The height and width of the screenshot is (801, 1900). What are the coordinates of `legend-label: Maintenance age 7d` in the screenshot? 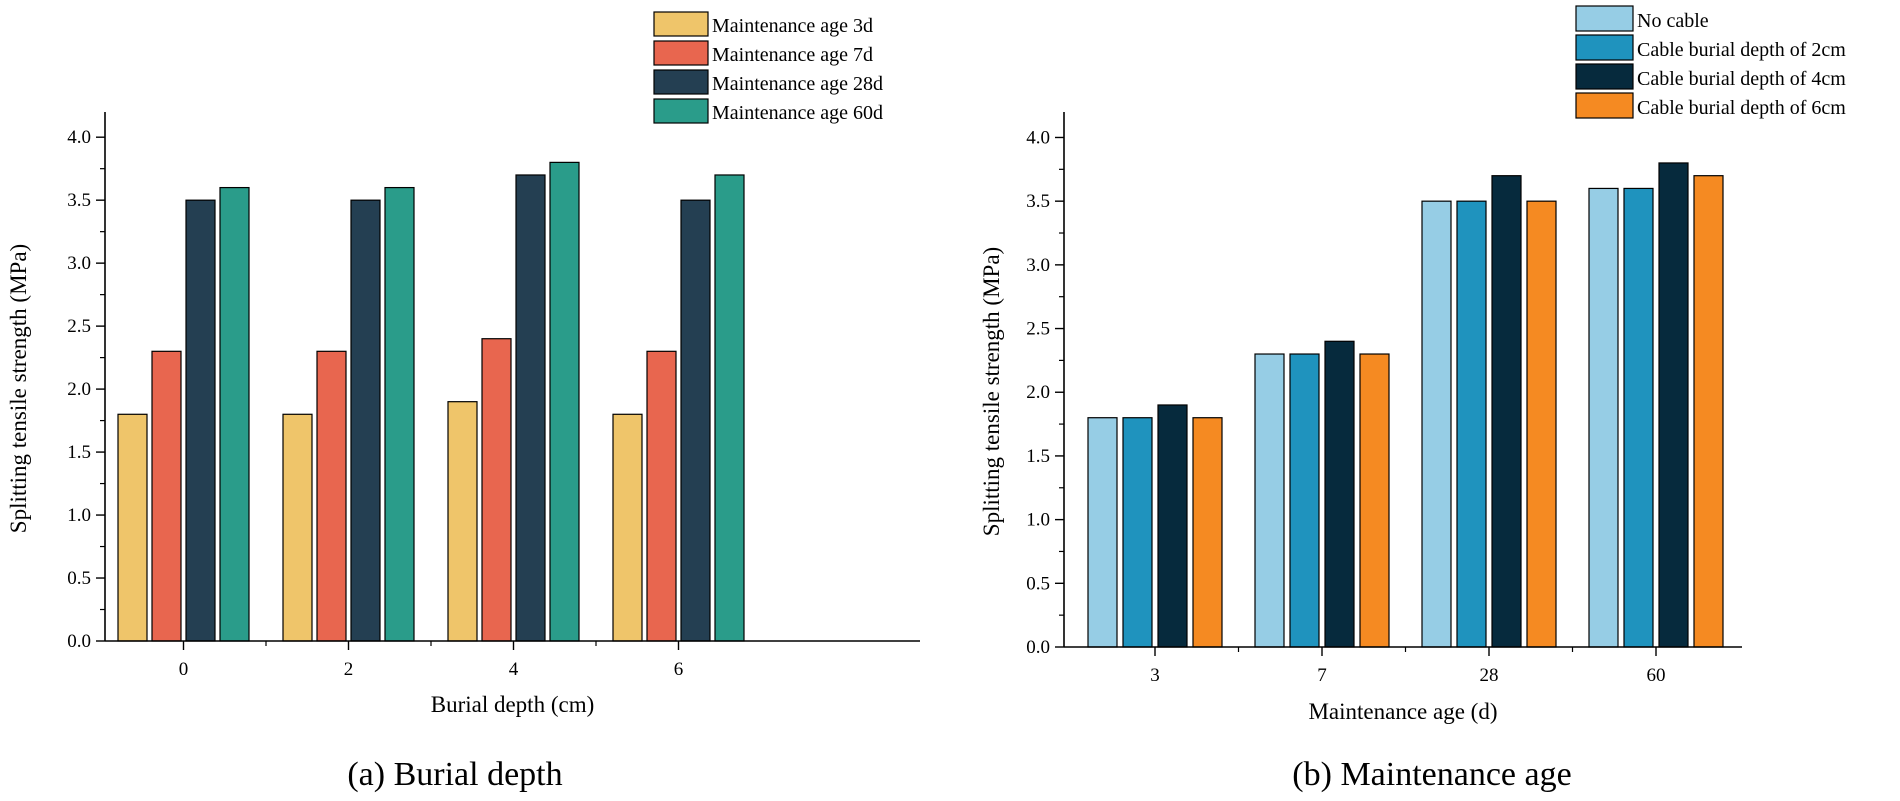 It's located at (792, 55).